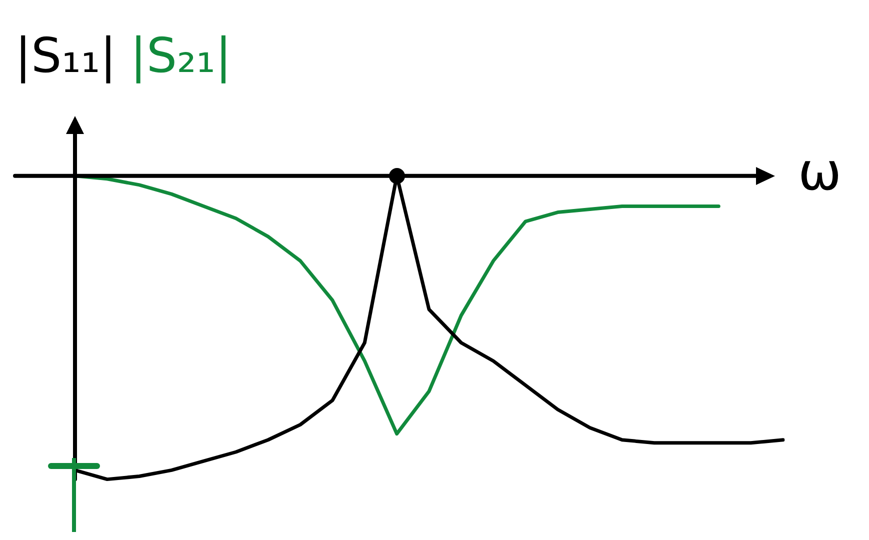 The image size is (869, 540). I want to click on x-axis-title: ω, so click(820, 172).